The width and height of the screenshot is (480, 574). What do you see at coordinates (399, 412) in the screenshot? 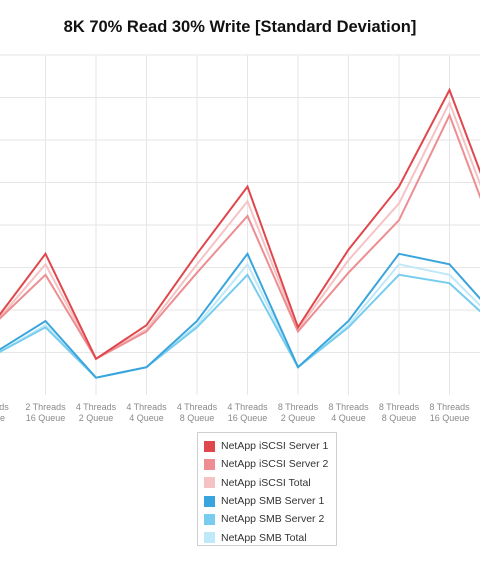
I see `x-tick-label: 8 Threads 8 Queue` at bounding box center [399, 412].